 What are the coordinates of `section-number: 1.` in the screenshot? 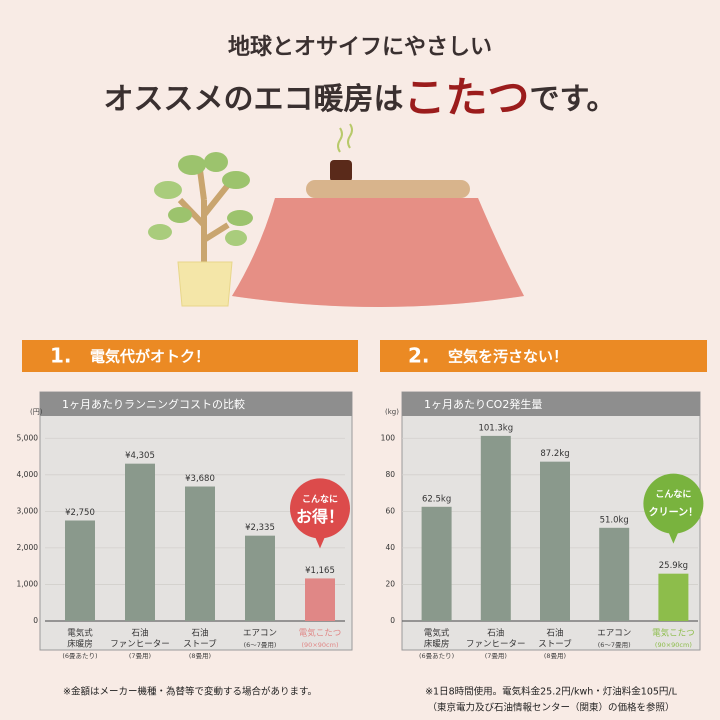 It's located at (61, 356).